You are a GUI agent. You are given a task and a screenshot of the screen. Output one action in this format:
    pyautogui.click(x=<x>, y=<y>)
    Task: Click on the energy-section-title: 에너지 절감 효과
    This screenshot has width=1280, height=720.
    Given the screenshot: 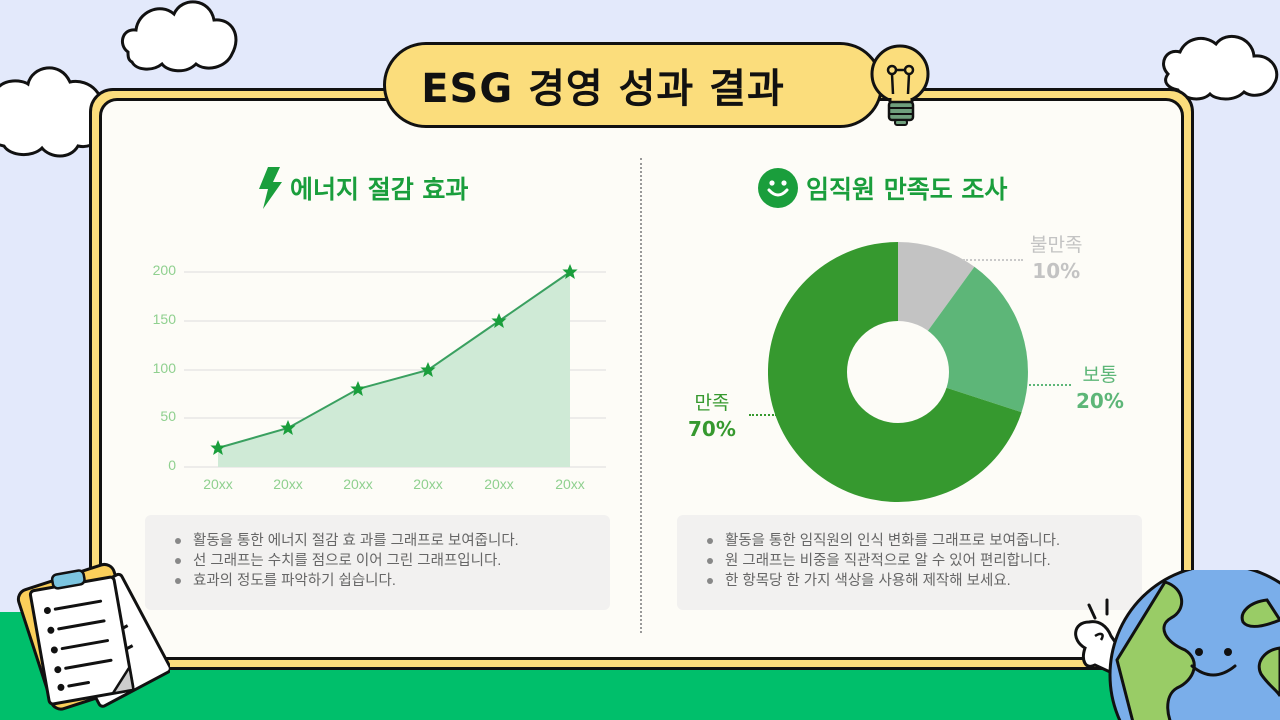 What is the action you would take?
    pyautogui.click(x=363, y=188)
    